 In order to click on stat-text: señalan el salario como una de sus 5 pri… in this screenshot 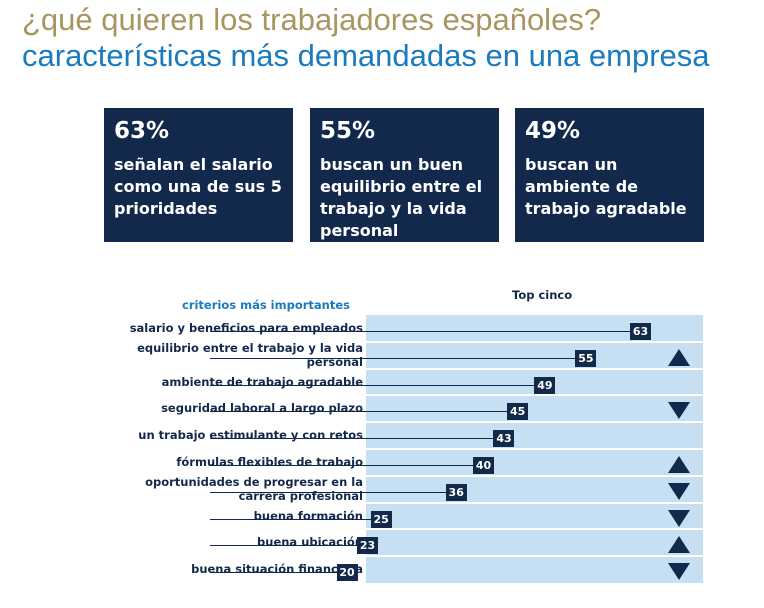, I will do `click(198, 186)`.